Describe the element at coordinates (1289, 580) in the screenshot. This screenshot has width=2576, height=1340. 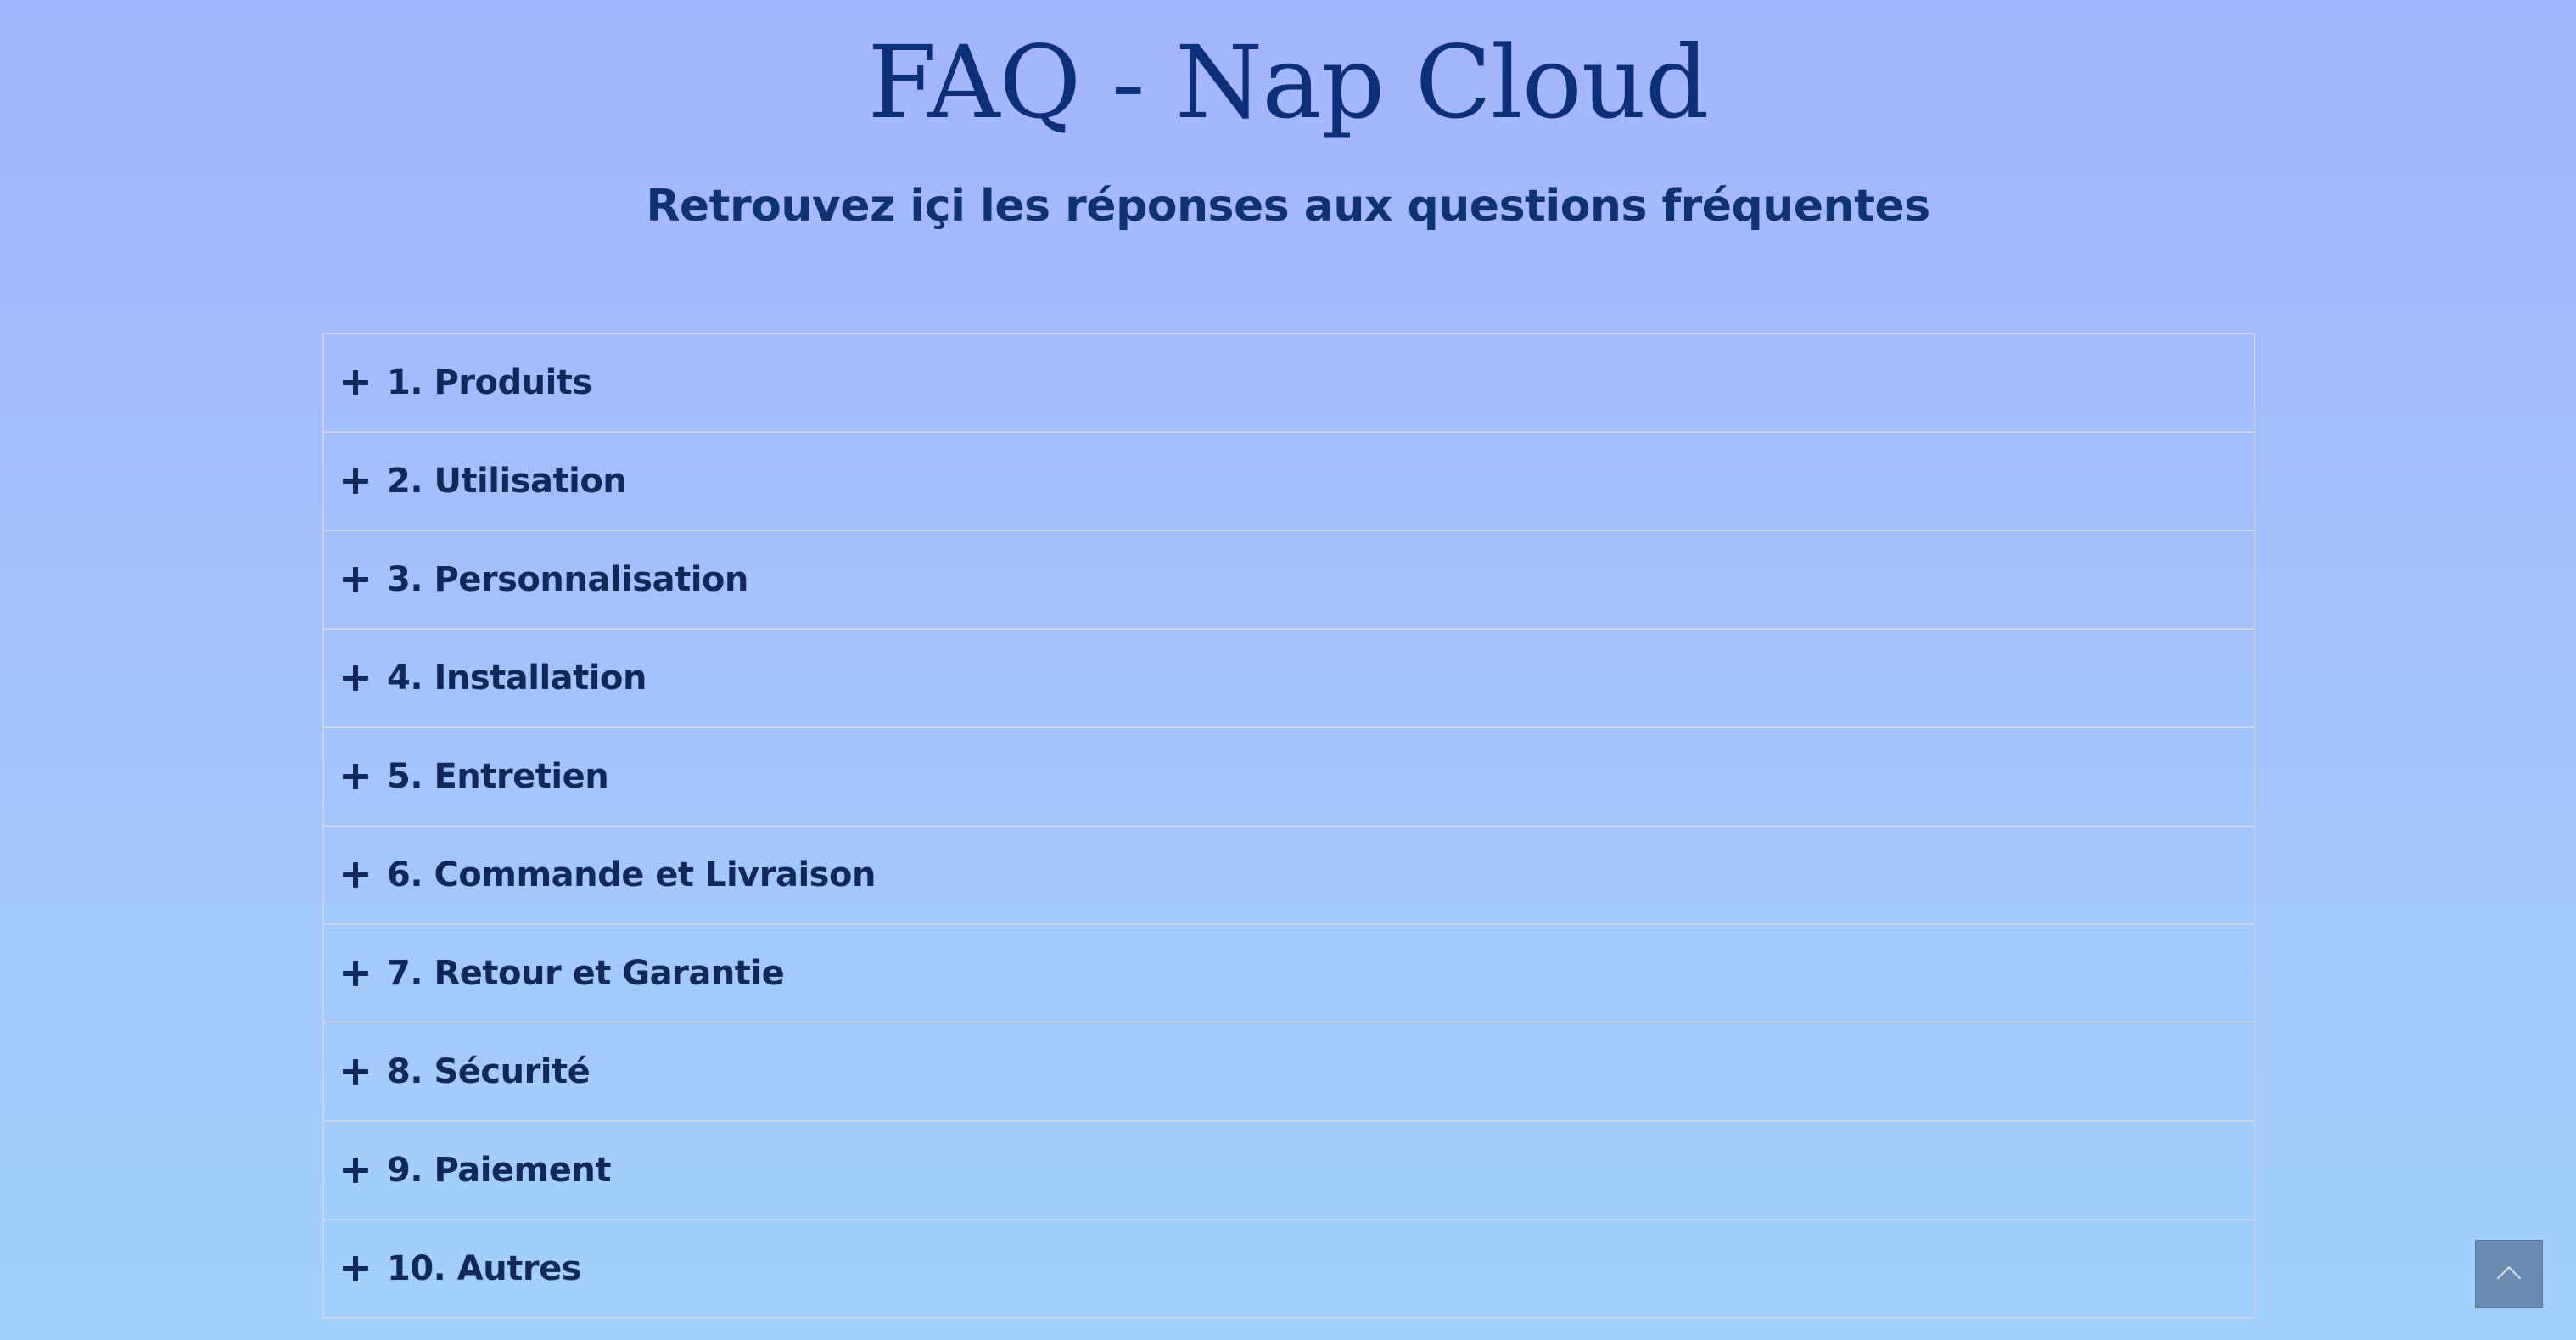
I see `faq-item-personnalisation: 3. Personnalisation` at that location.